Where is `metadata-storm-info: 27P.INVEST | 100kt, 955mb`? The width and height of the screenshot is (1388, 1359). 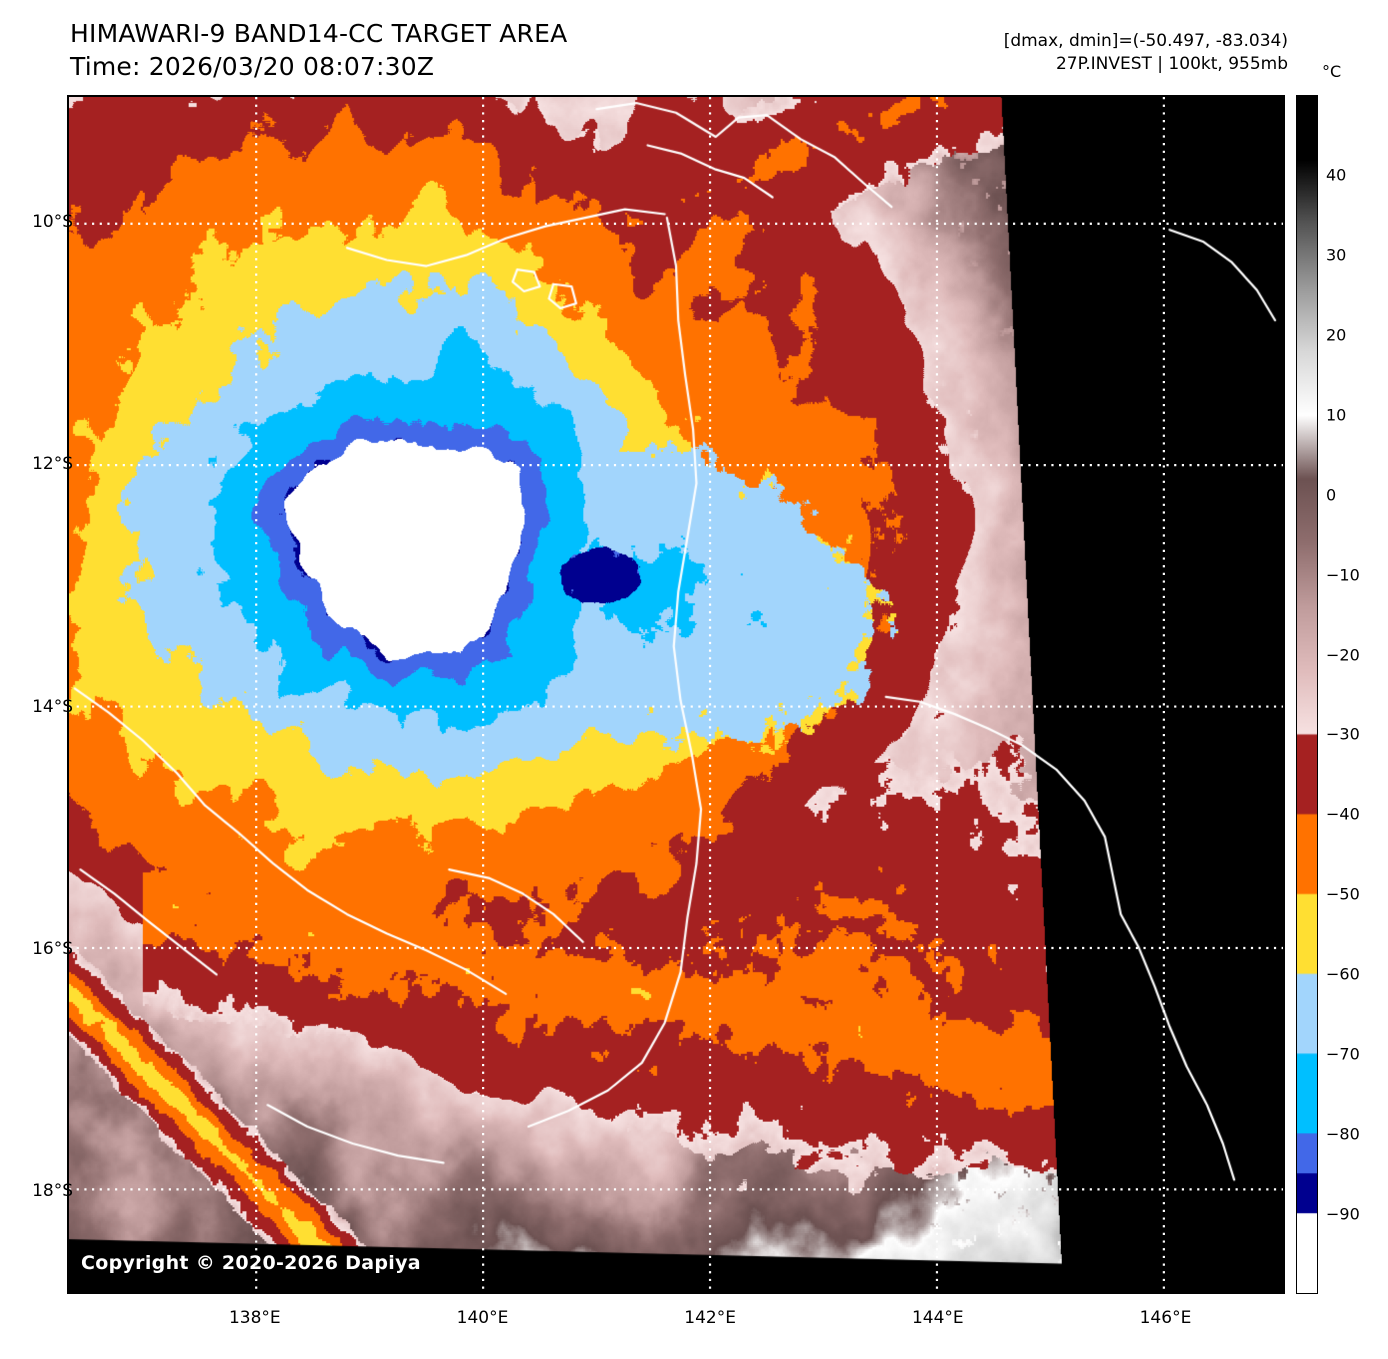 metadata-storm-info: 27P.INVEST | 100kt, 955mb is located at coordinates (1171, 63).